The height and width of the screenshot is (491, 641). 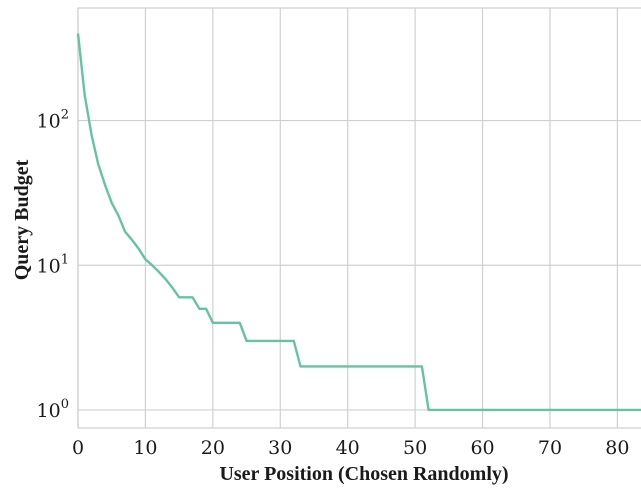 I want to click on x-tick-label: 40, so click(x=348, y=448).